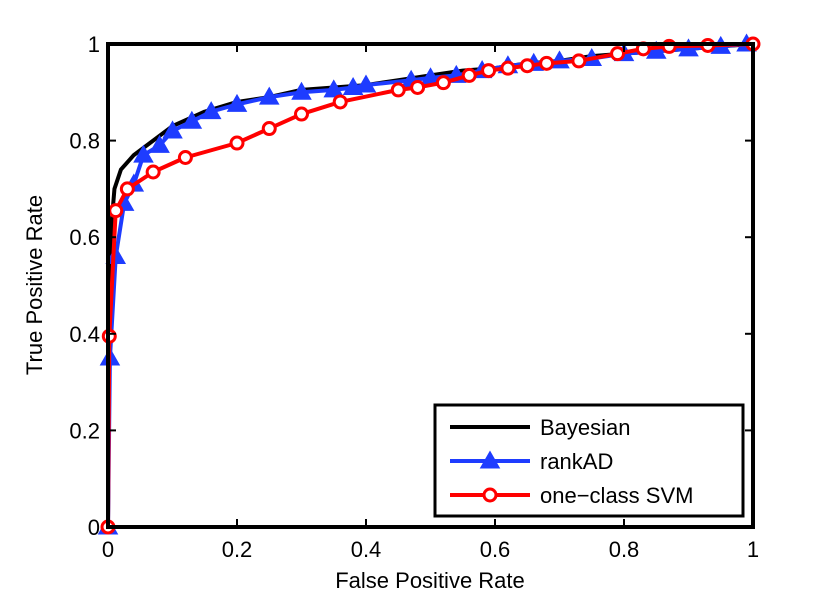 The image size is (830, 600). I want to click on y-tick-label: 1, so click(94, 44).